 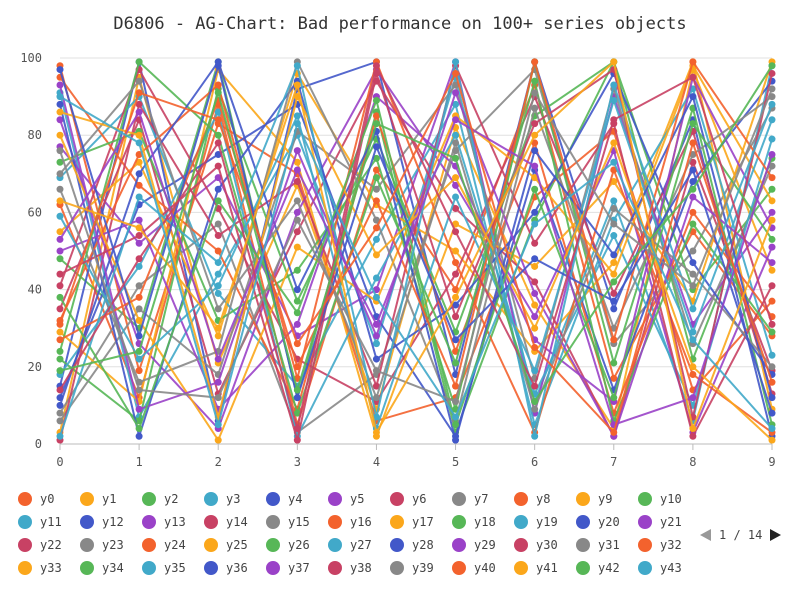 What do you see at coordinates (40, 545) in the screenshot?
I see `legend-item-y22: y22` at bounding box center [40, 545].